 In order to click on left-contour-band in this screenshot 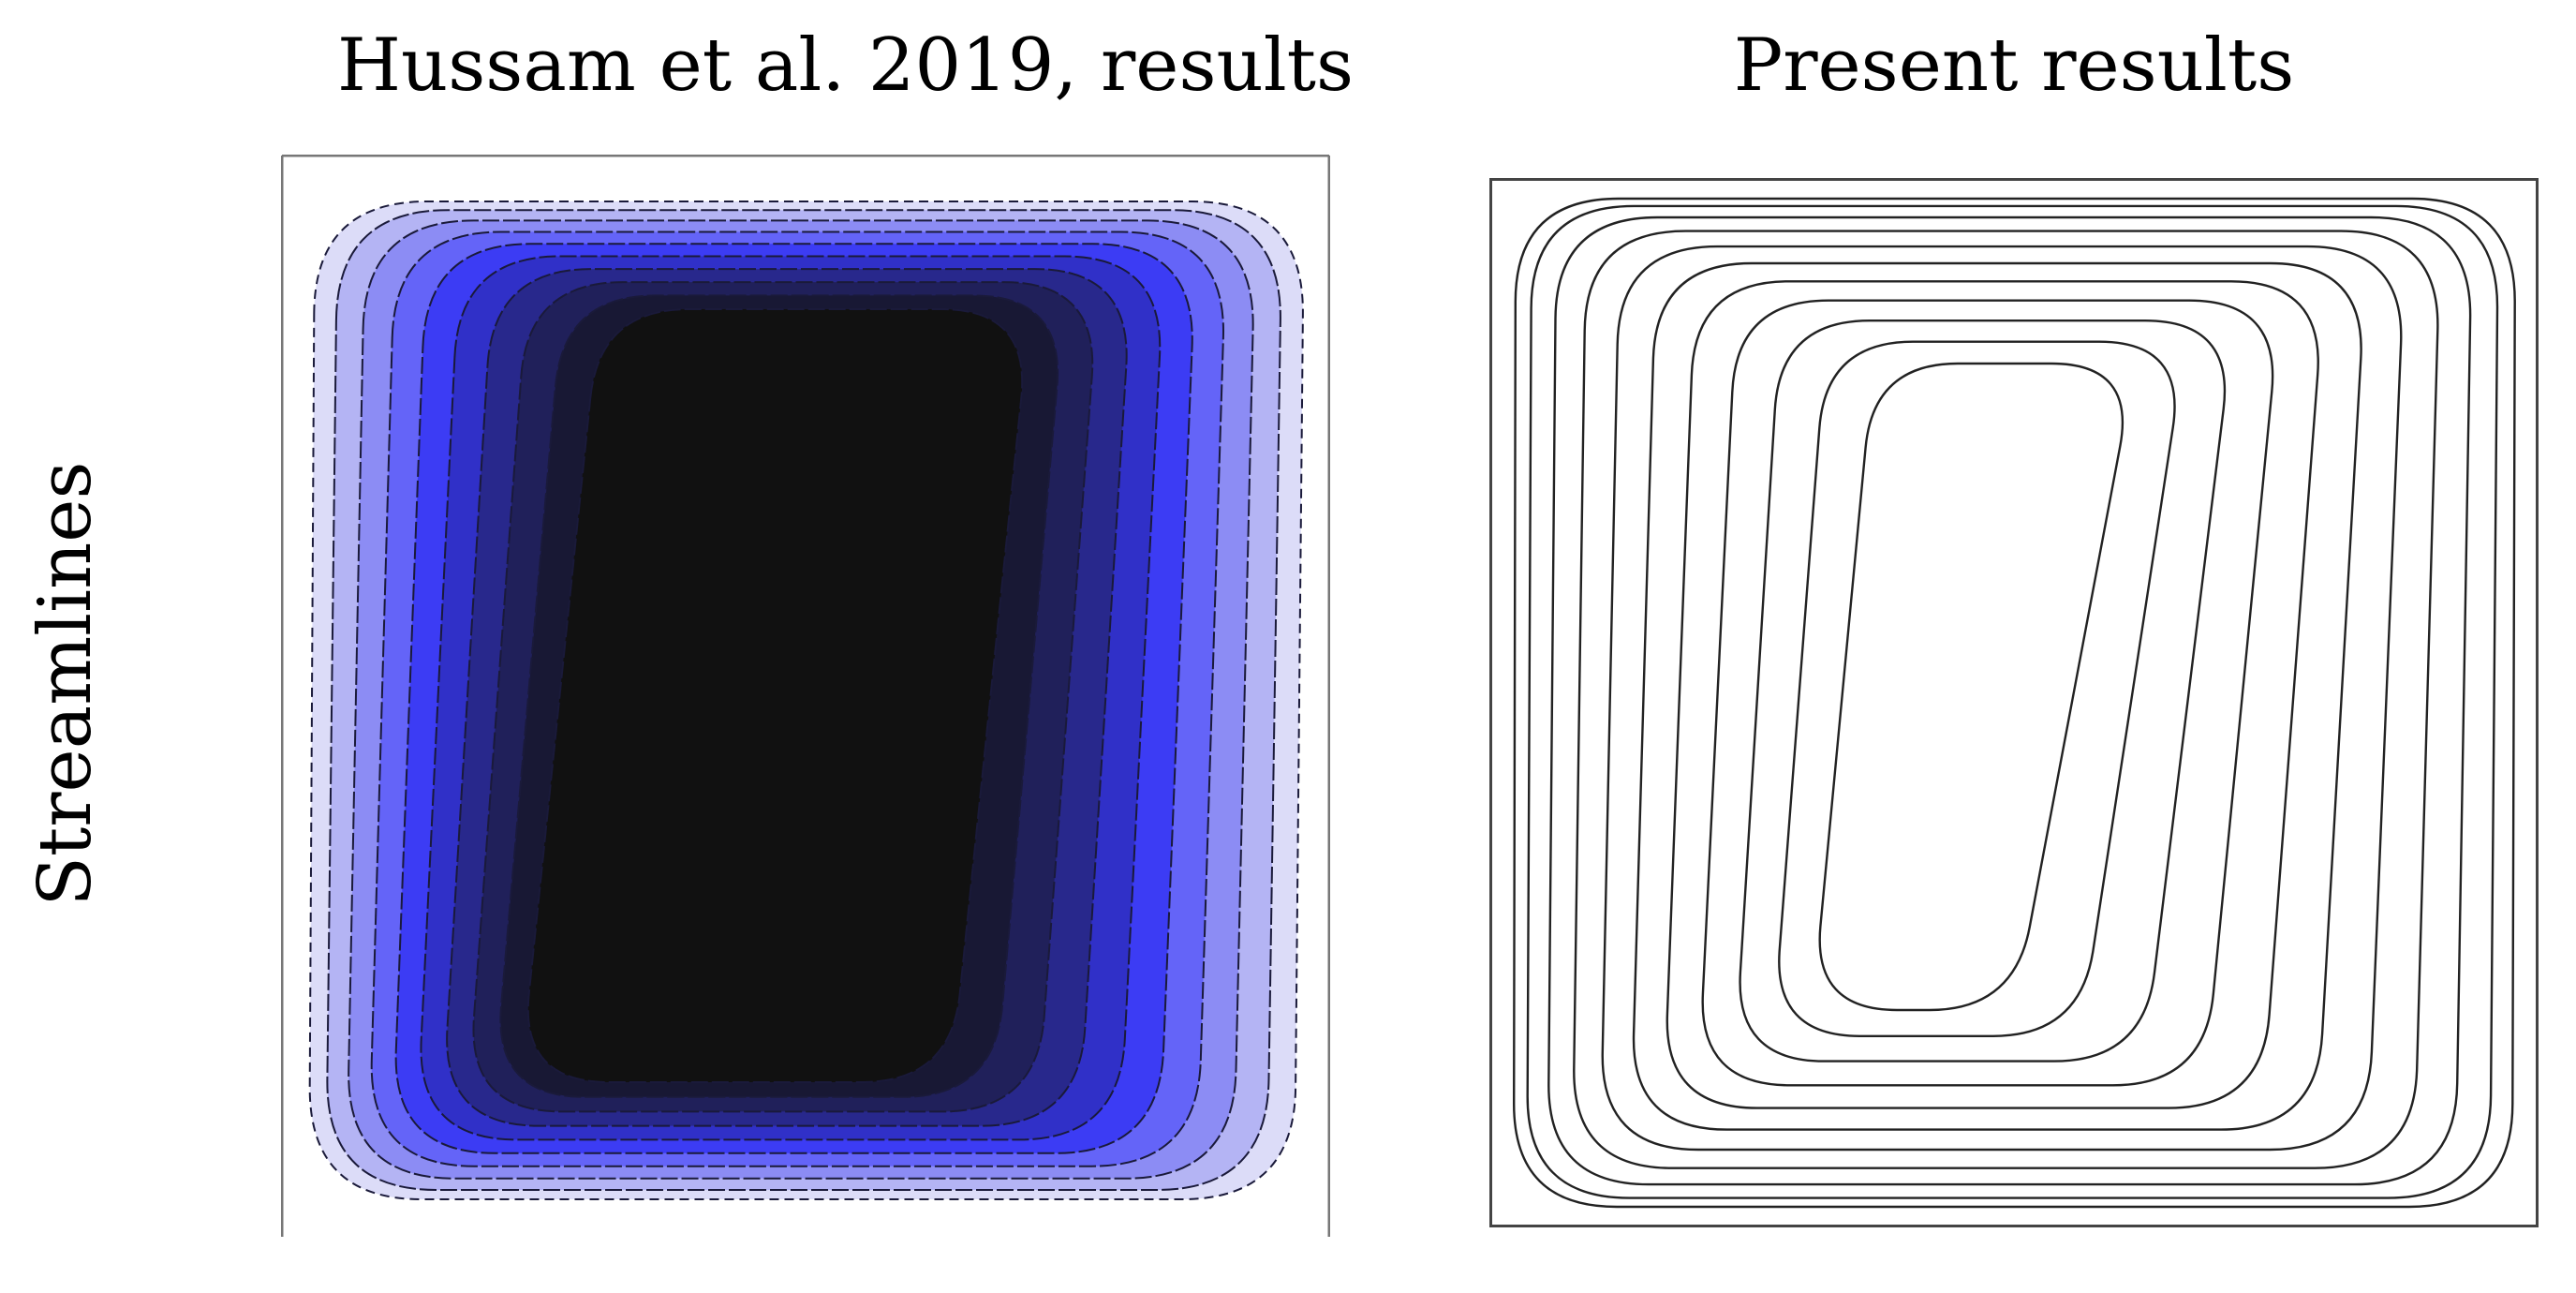, I will do `click(775, 695)`.